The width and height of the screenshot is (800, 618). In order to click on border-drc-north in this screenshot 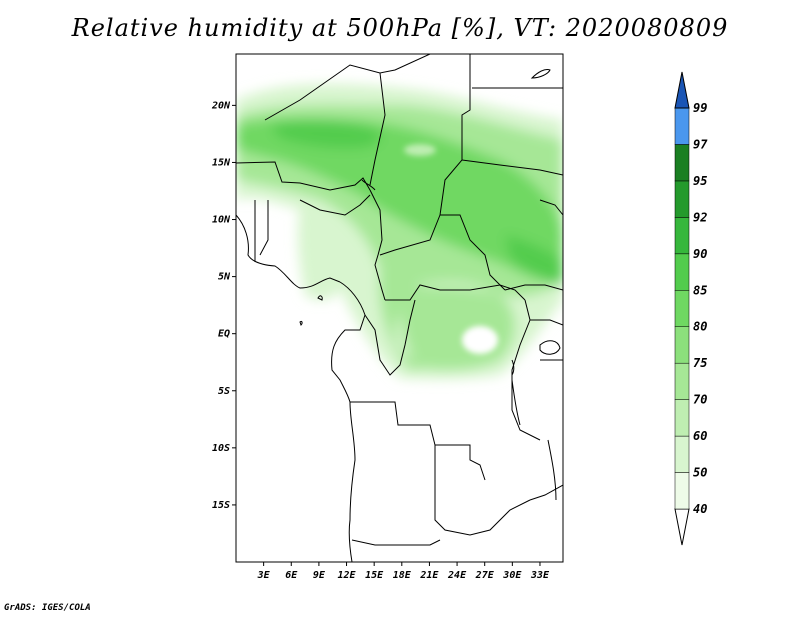, I will do `click(455, 292)`.